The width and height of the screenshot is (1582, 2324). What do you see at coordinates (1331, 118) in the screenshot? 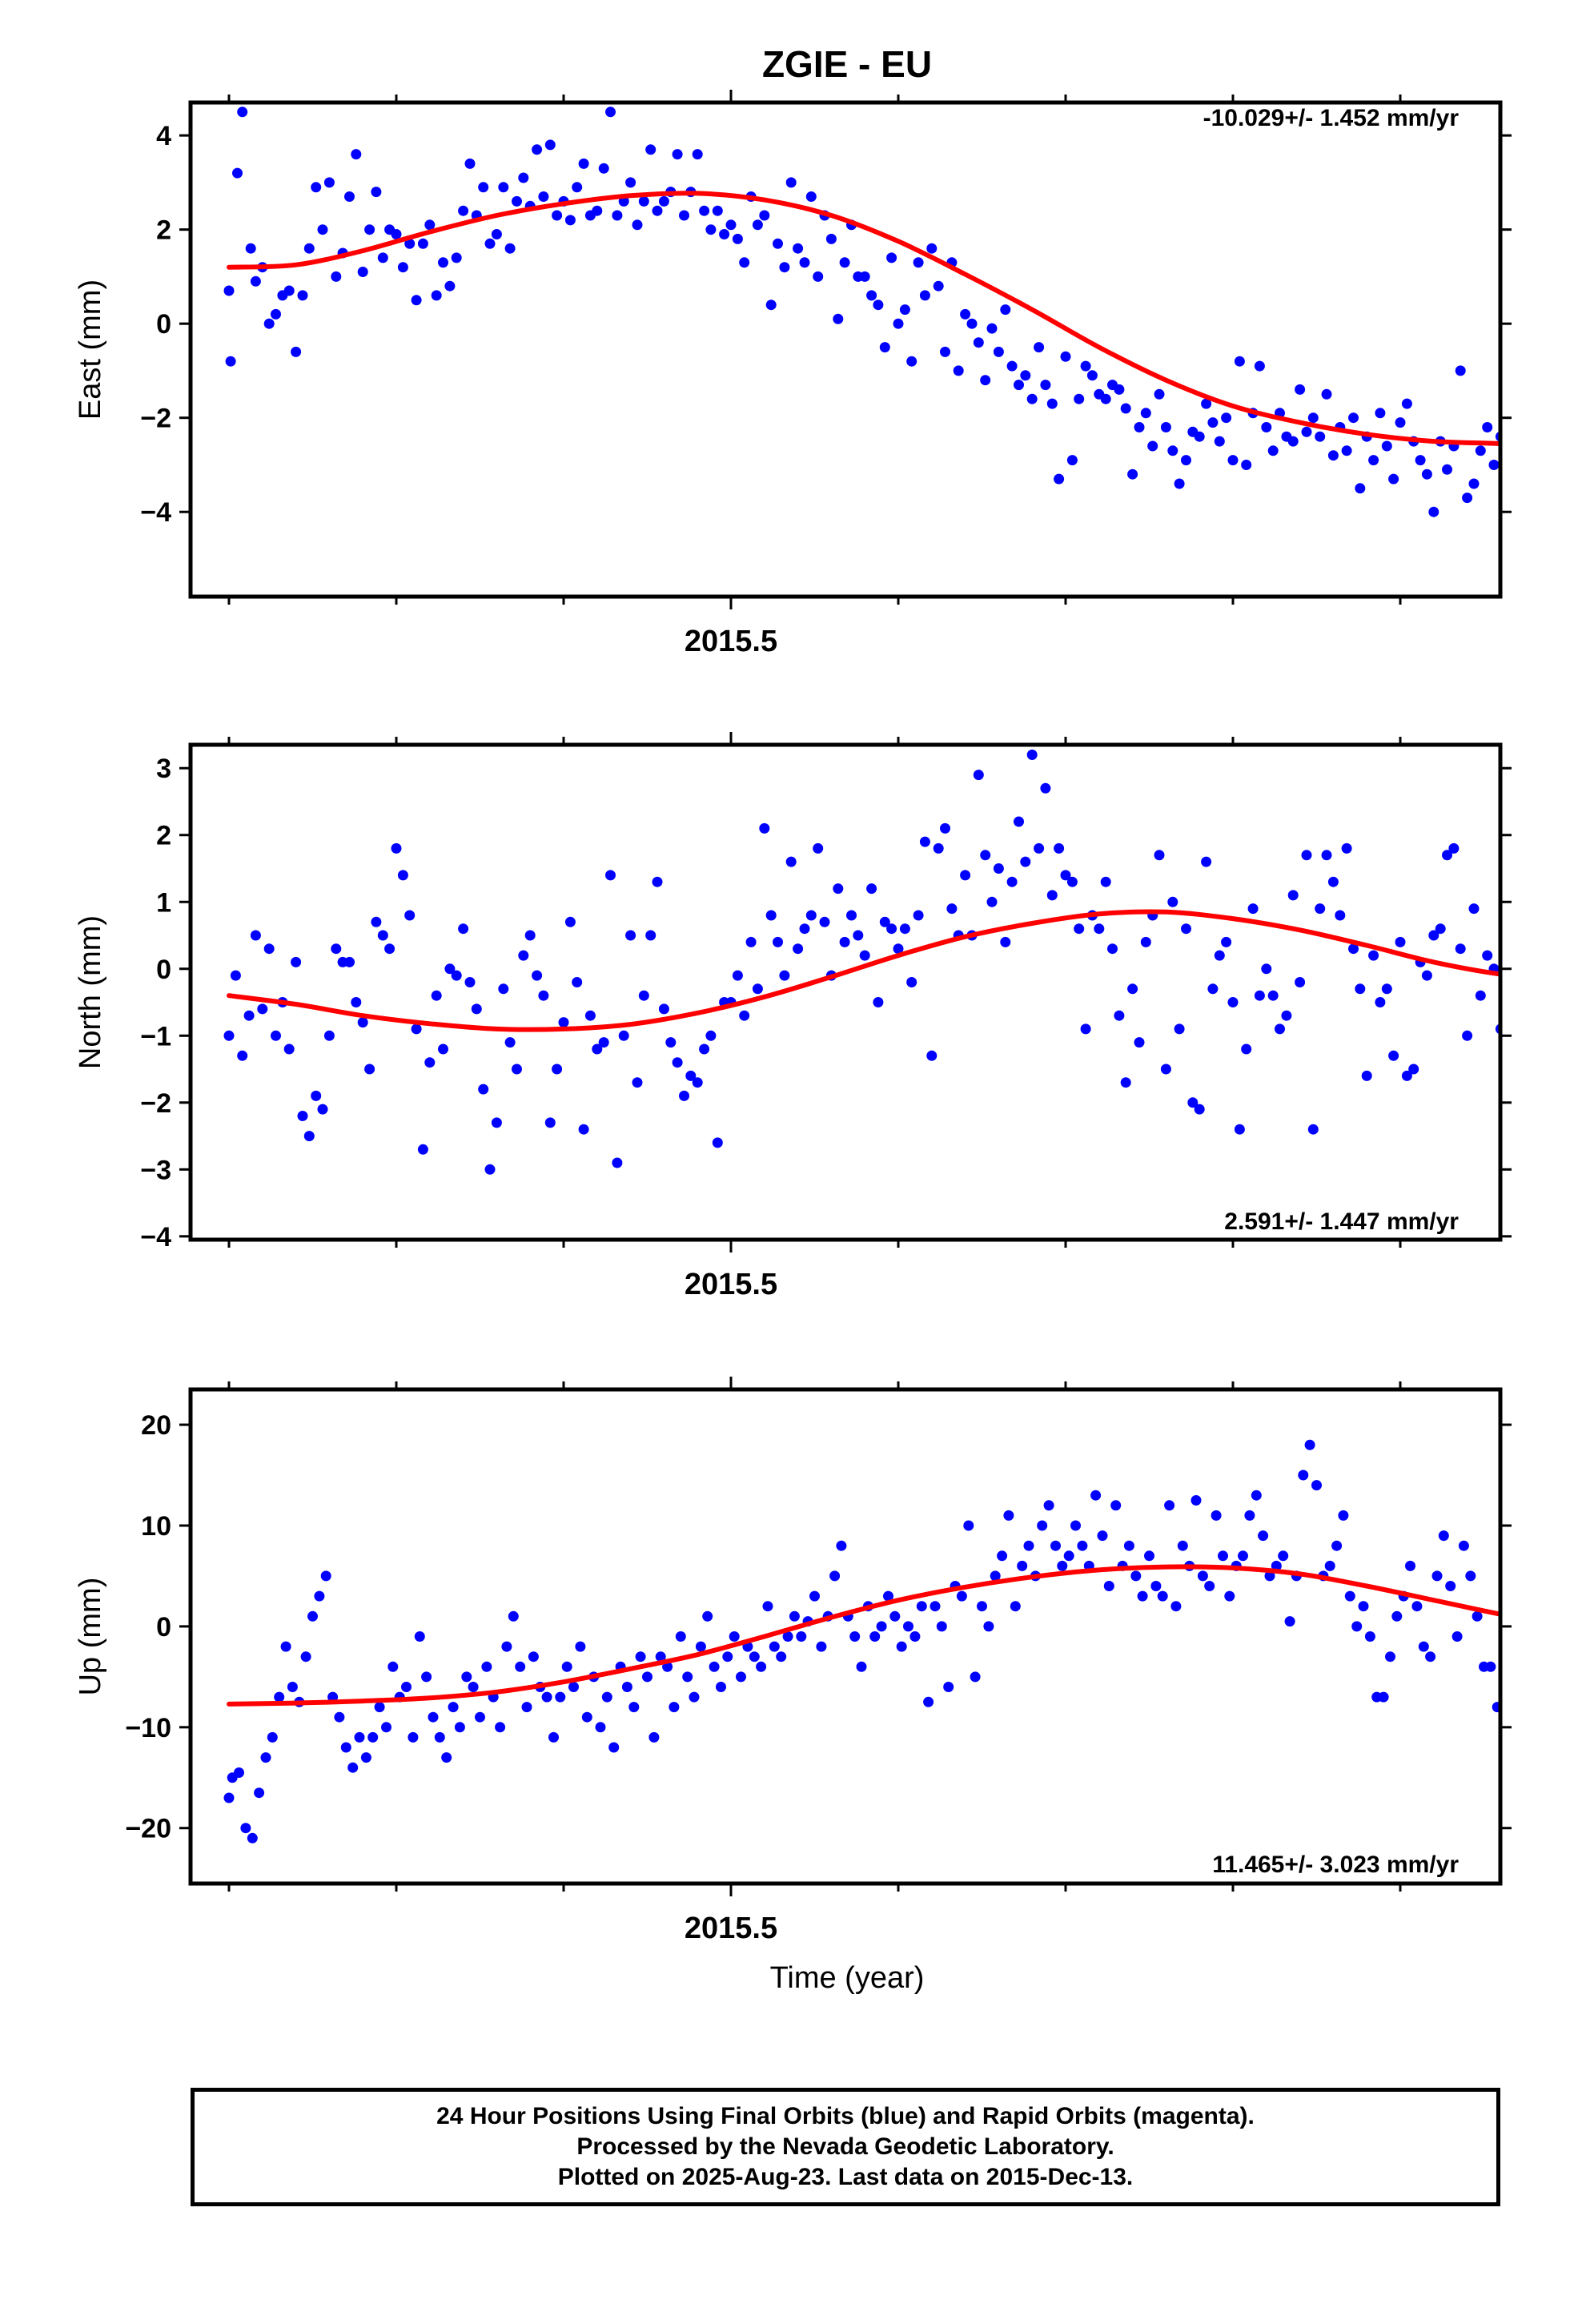
I see `velocity-label-east: -10.029+/- 1.452 mm/yr` at bounding box center [1331, 118].